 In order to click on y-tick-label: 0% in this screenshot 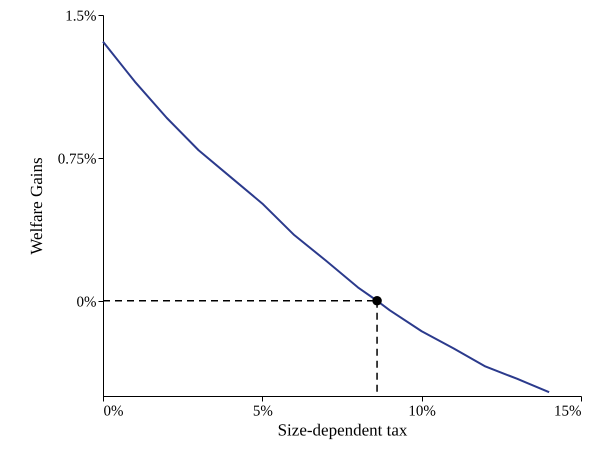, I will do `click(86, 302)`.